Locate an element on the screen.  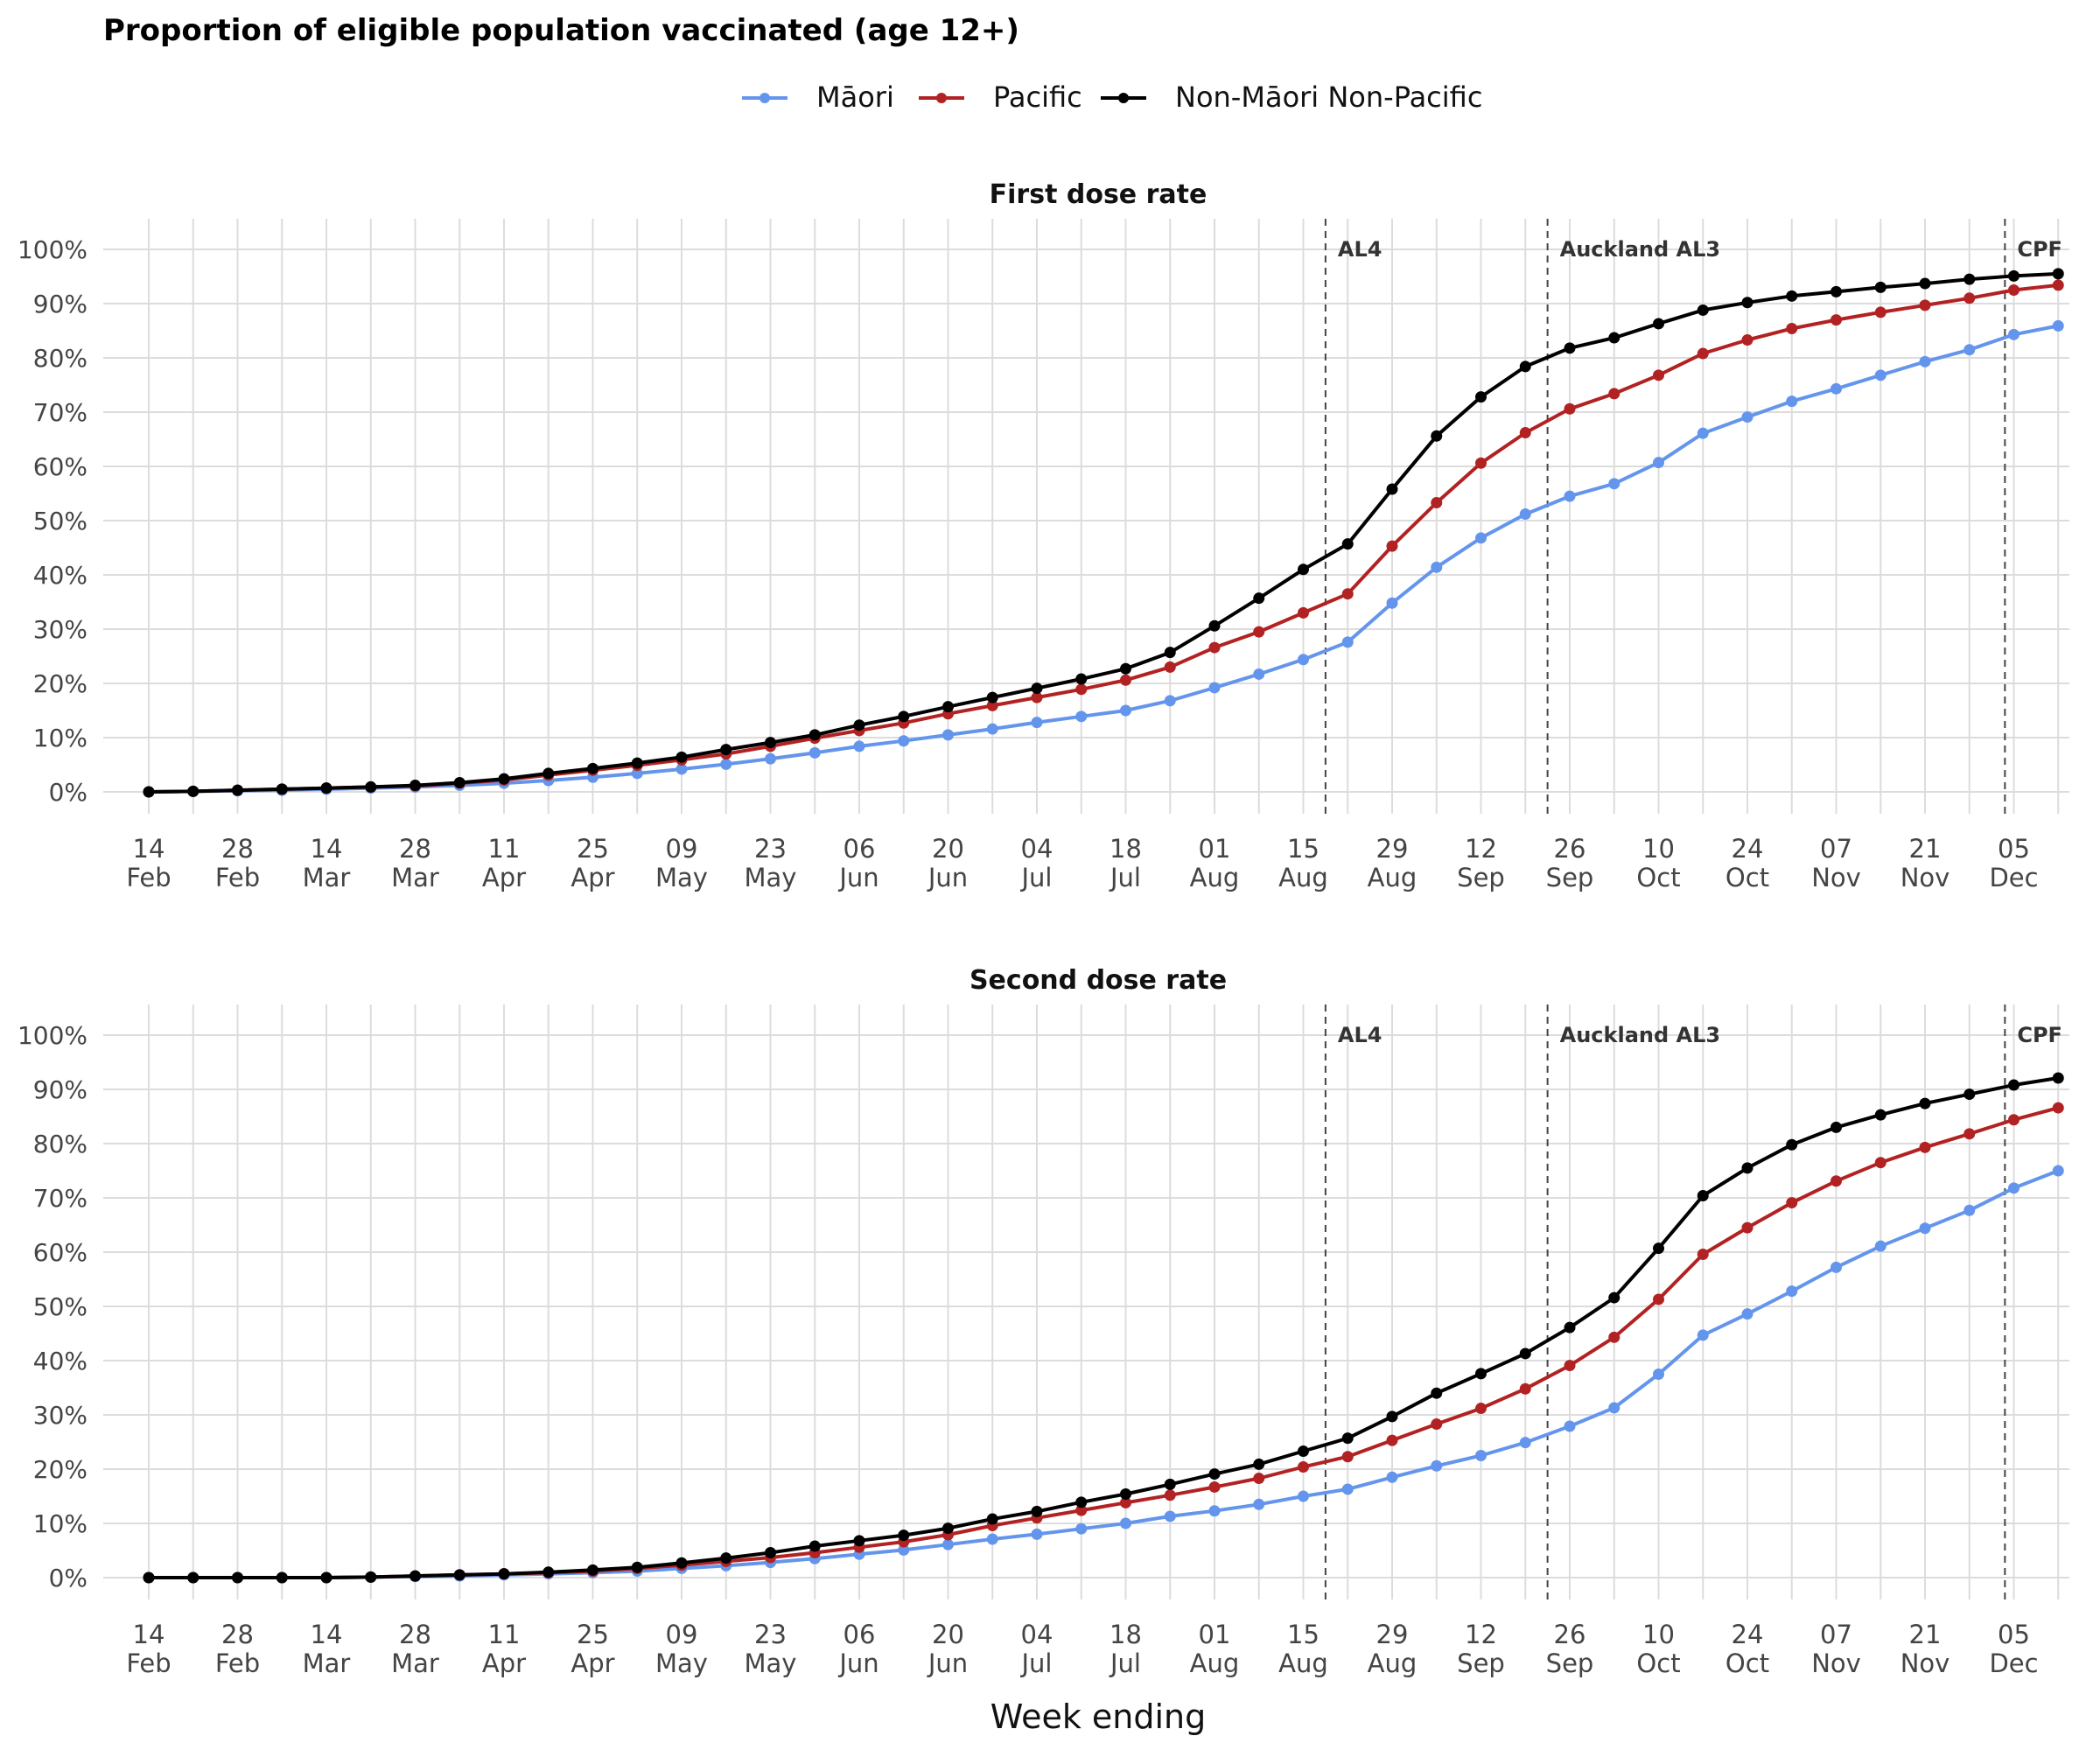
event-label: AL4 is located at coordinates (1360, 249).